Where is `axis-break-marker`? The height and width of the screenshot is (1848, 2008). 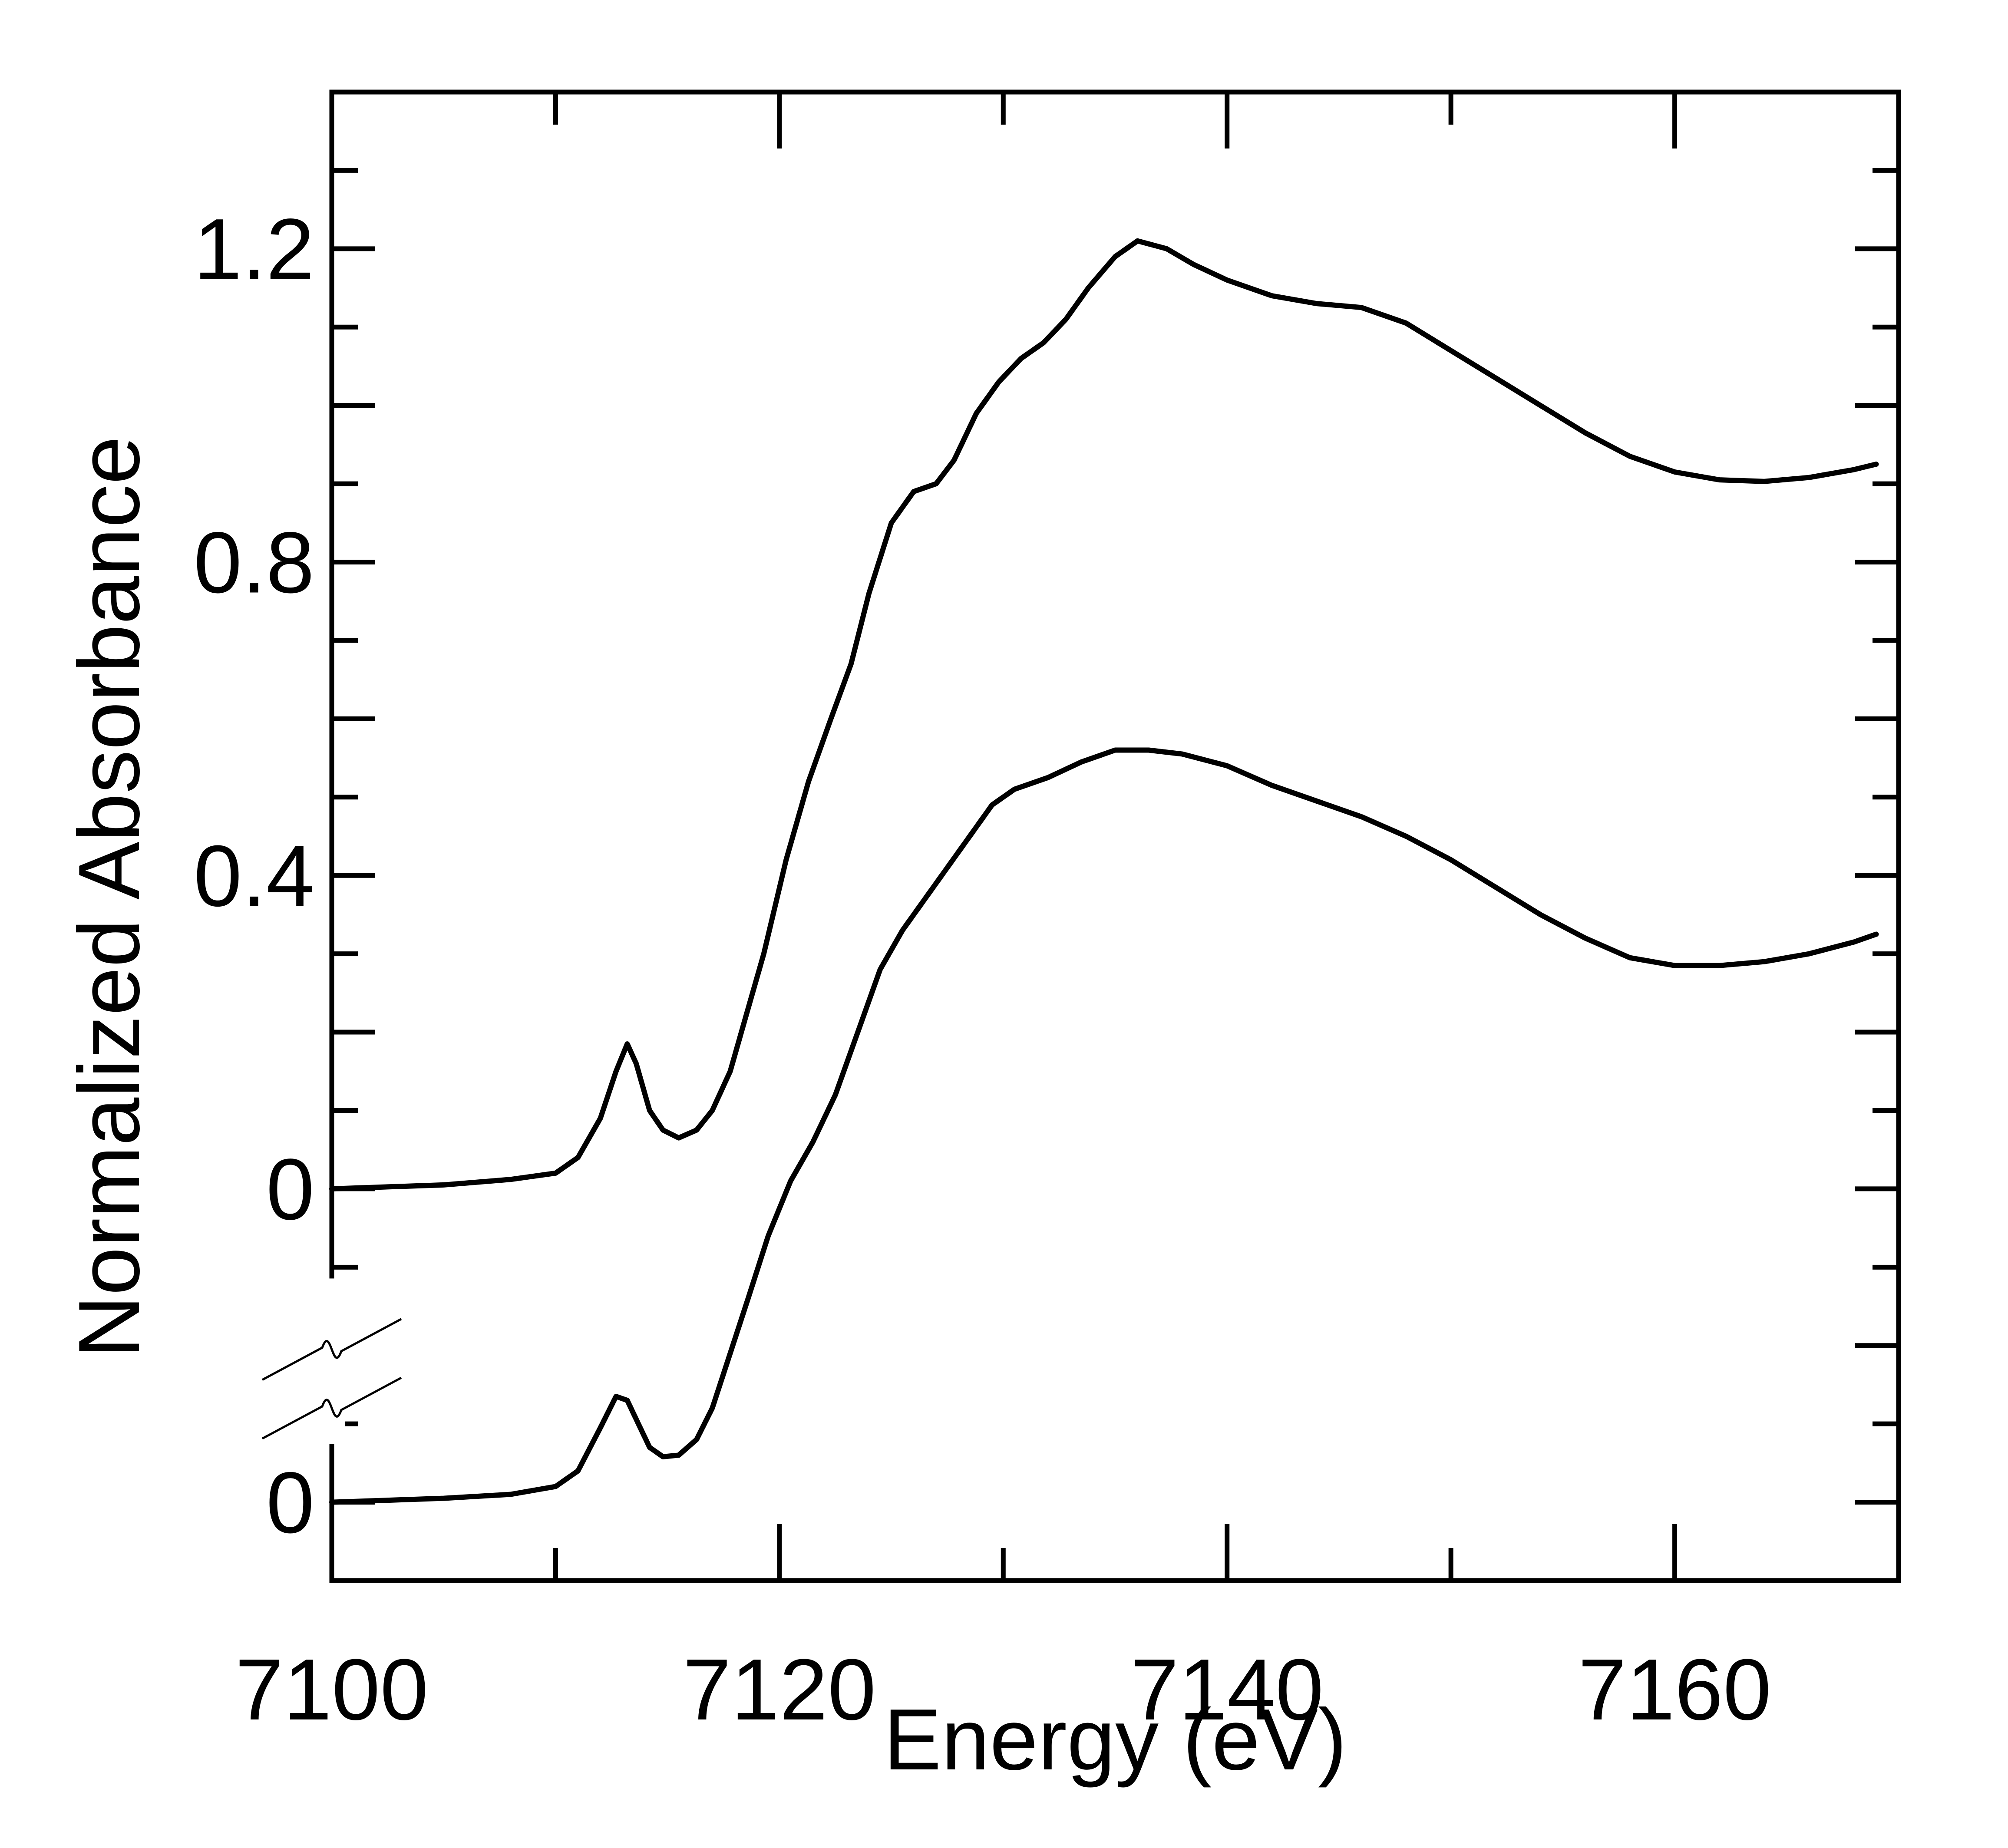 axis-break-marker is located at coordinates (331, 1361).